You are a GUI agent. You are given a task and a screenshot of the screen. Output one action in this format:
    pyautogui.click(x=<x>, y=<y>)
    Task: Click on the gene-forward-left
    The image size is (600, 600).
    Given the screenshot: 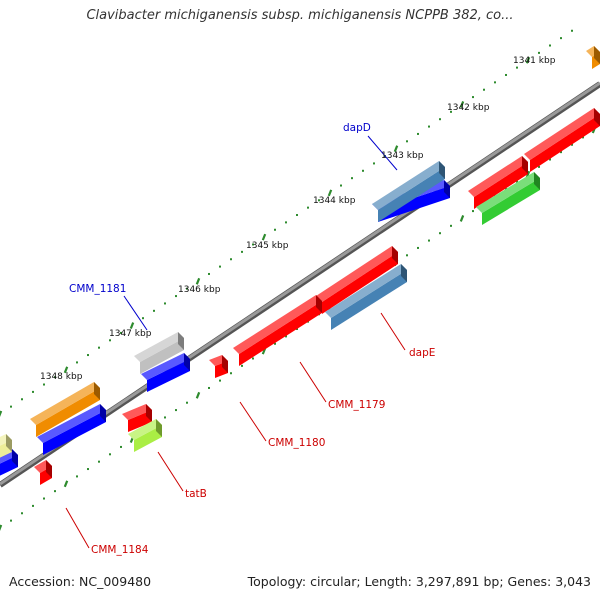 What is the action you would take?
    pyautogui.click(x=71, y=429)
    